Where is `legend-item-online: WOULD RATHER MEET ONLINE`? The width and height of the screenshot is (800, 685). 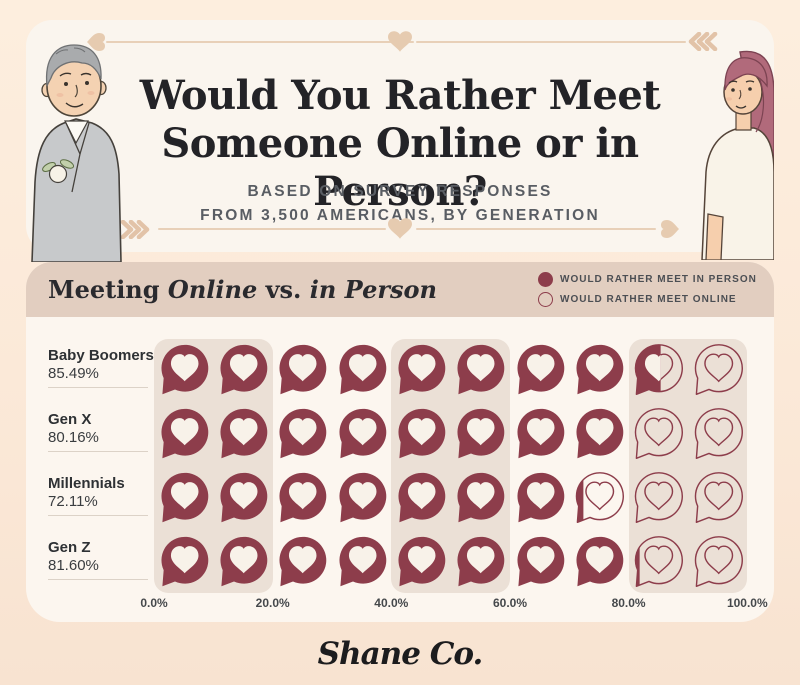
legend-item-online: WOULD RATHER MEET ONLINE is located at coordinates (647, 299).